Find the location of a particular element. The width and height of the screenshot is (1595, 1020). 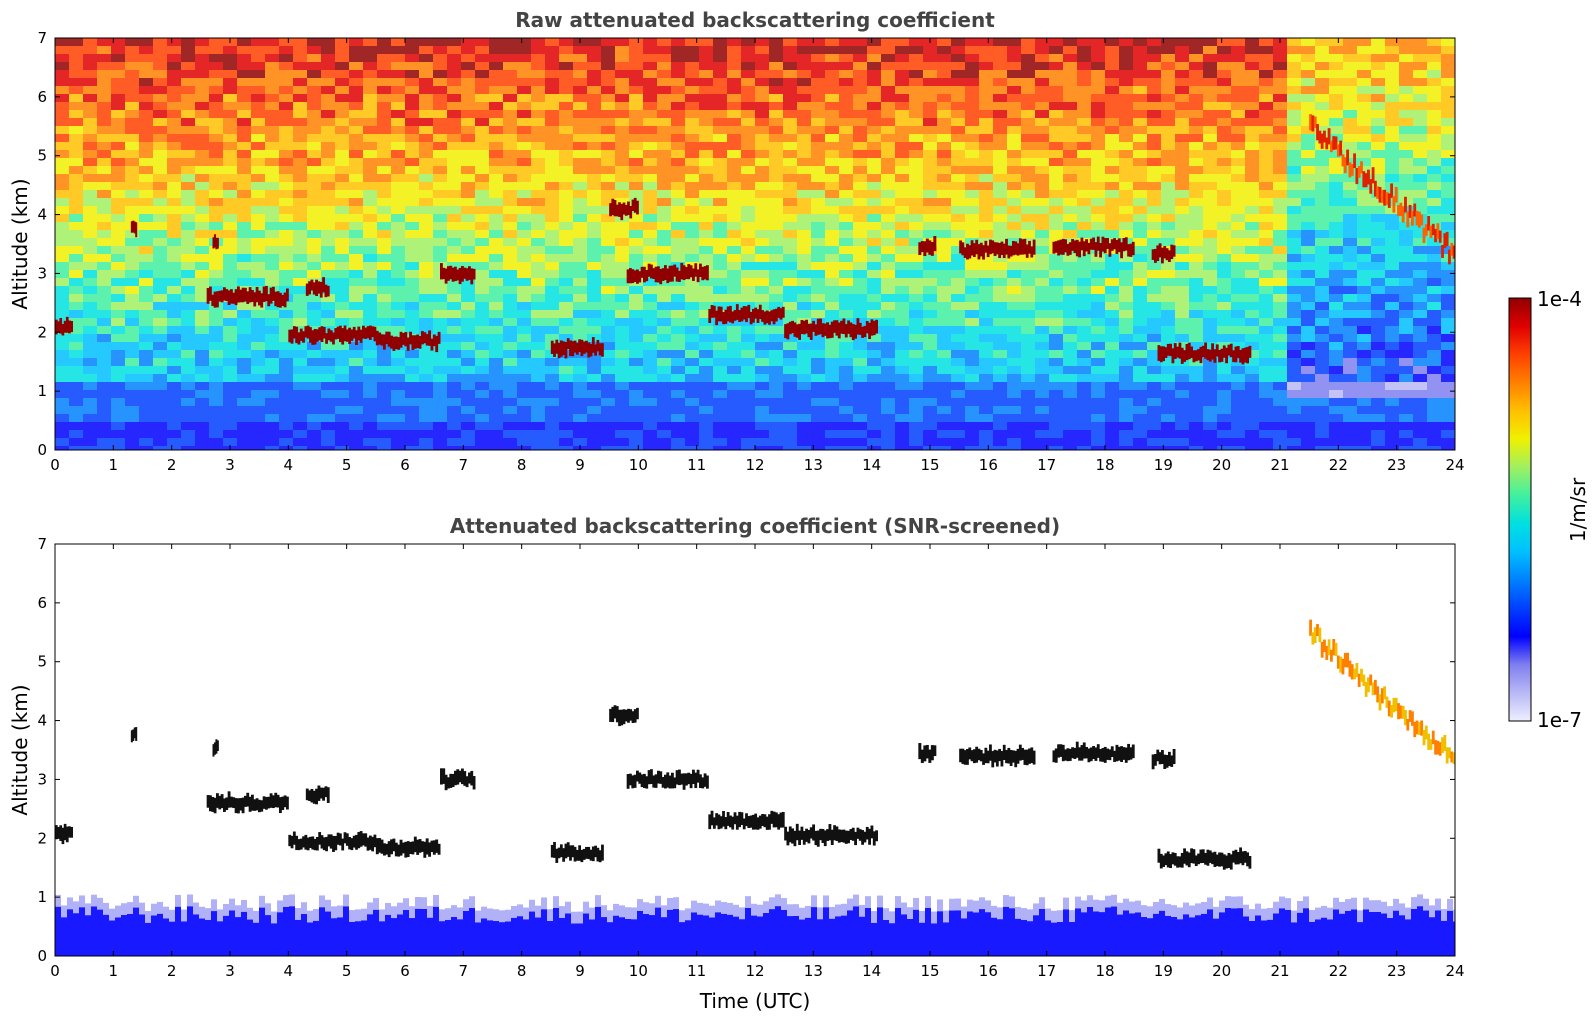

x-tick-label: 19 is located at coordinates (1163, 971).